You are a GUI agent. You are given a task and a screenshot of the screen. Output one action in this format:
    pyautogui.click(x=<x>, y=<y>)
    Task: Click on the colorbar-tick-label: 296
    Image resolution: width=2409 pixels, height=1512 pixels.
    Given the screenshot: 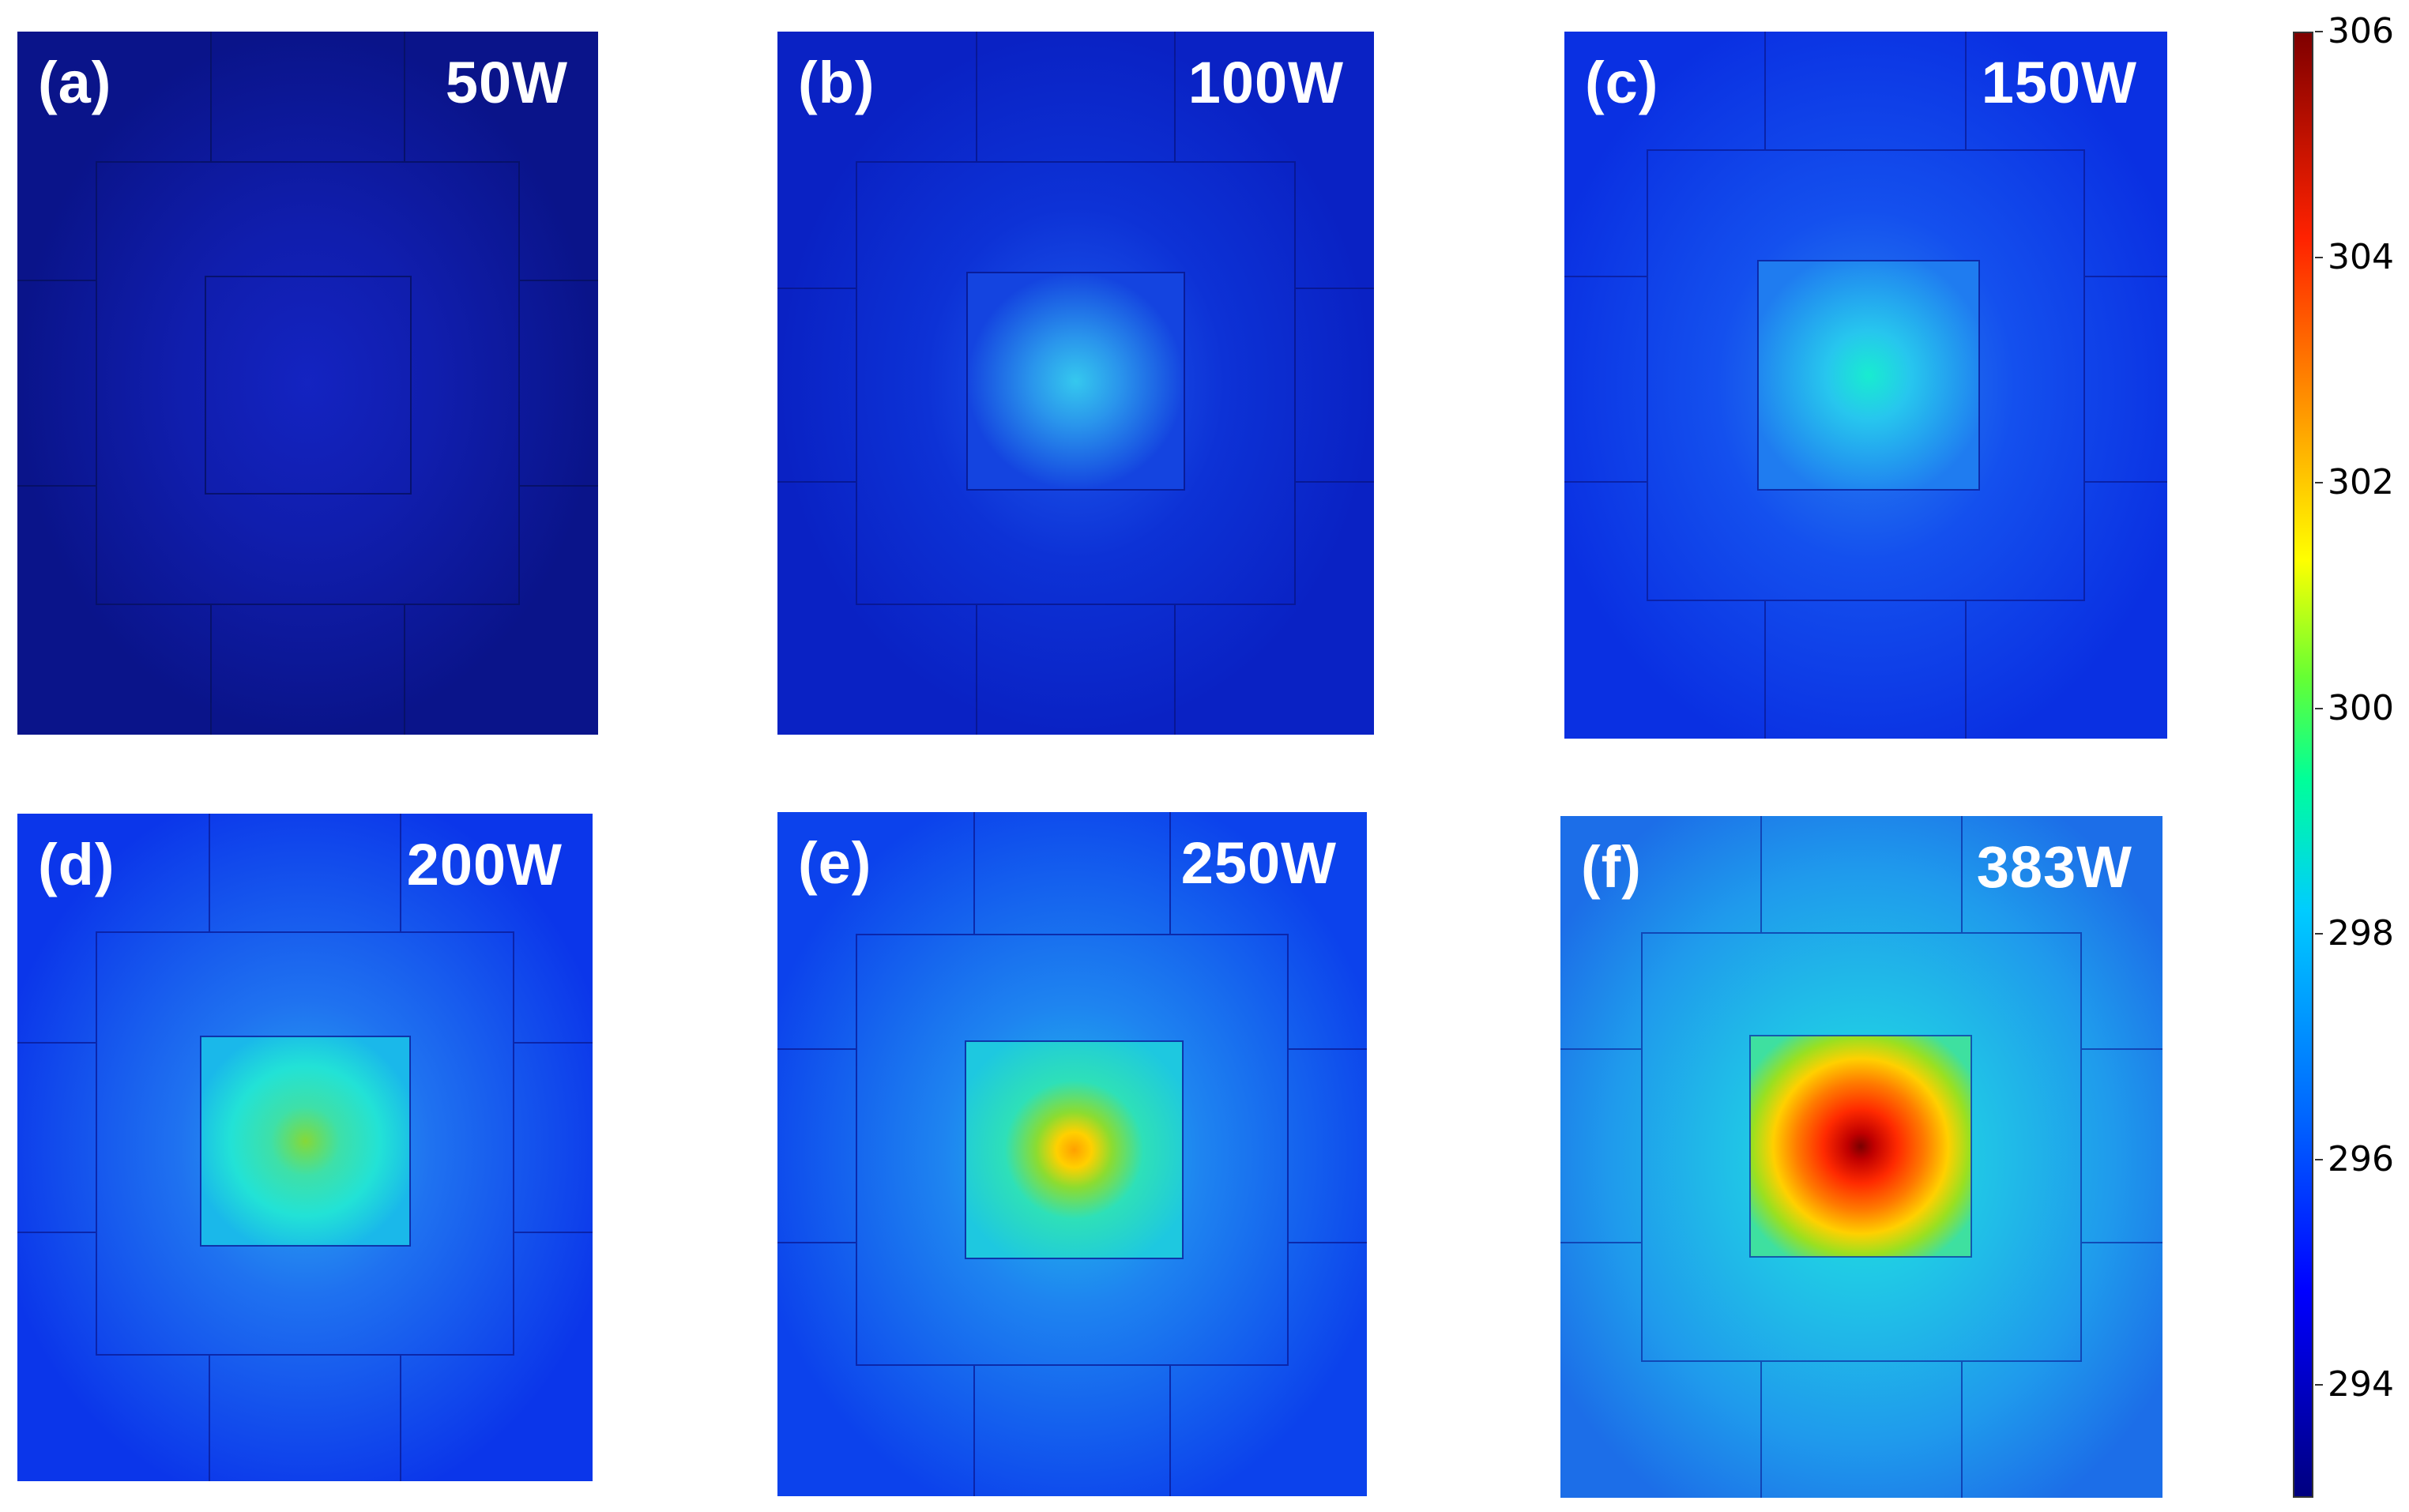 What is the action you would take?
    pyautogui.click(x=2361, y=1158)
    